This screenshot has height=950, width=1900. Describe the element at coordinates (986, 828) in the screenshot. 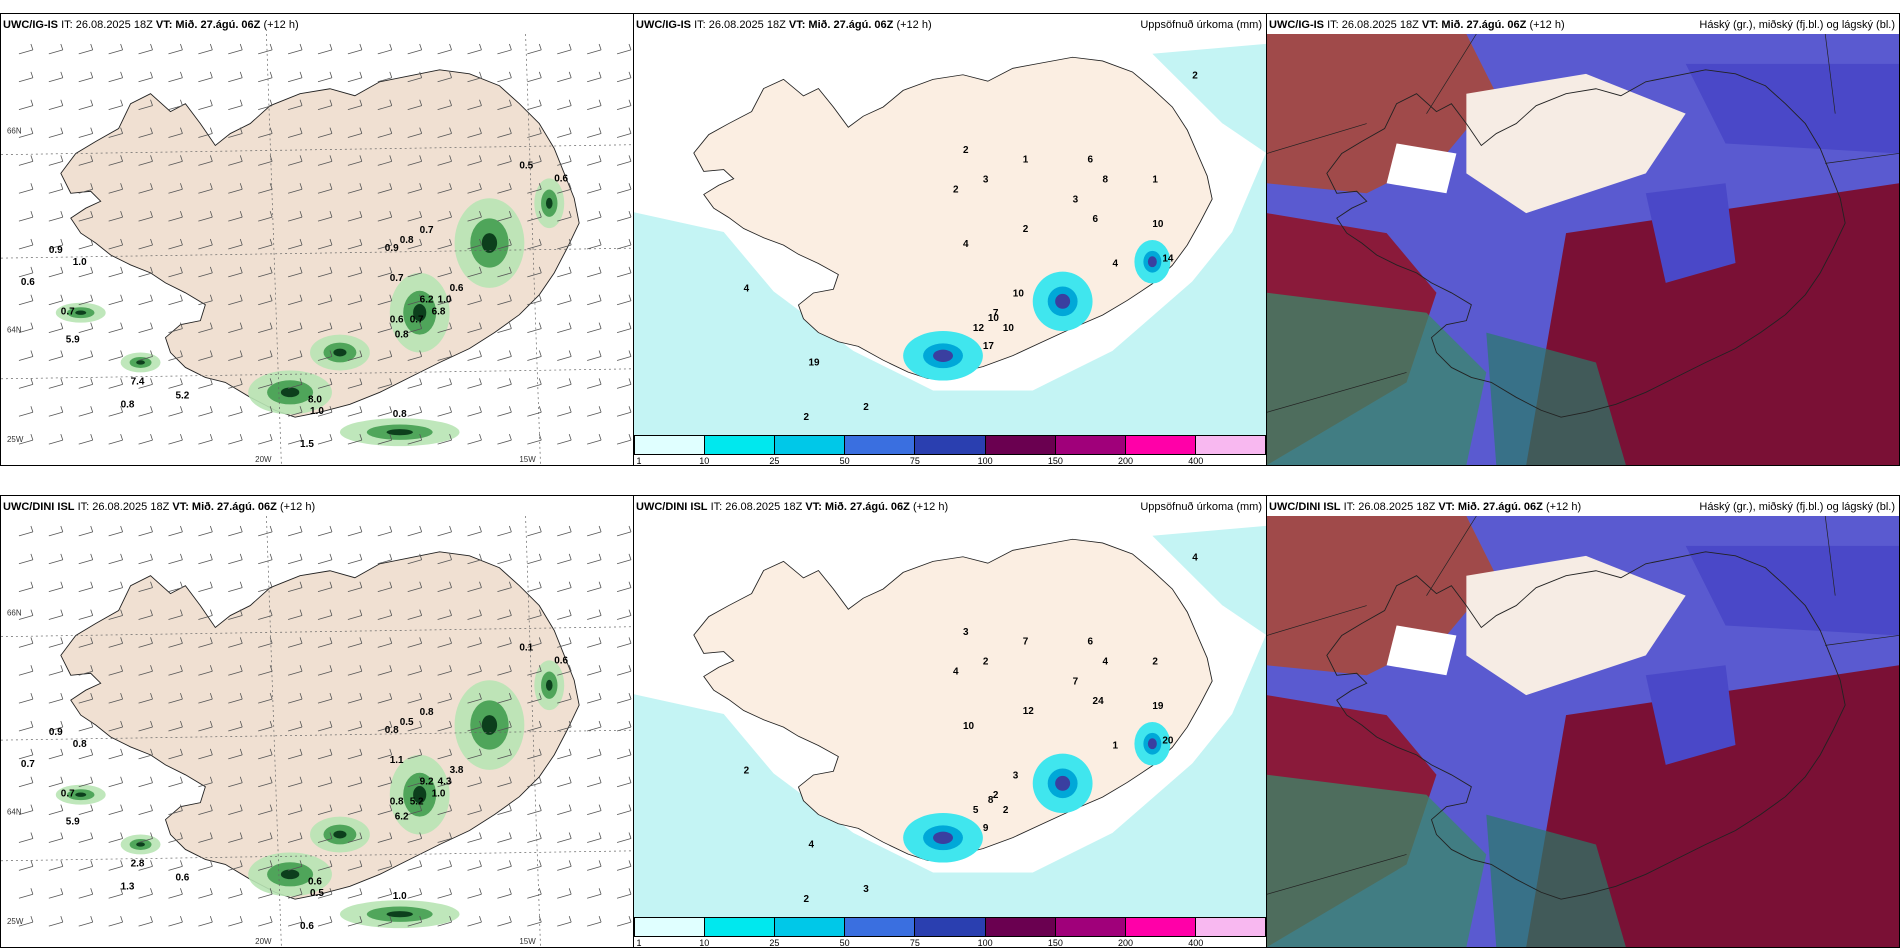

I see `precip-value-label: 9` at that location.